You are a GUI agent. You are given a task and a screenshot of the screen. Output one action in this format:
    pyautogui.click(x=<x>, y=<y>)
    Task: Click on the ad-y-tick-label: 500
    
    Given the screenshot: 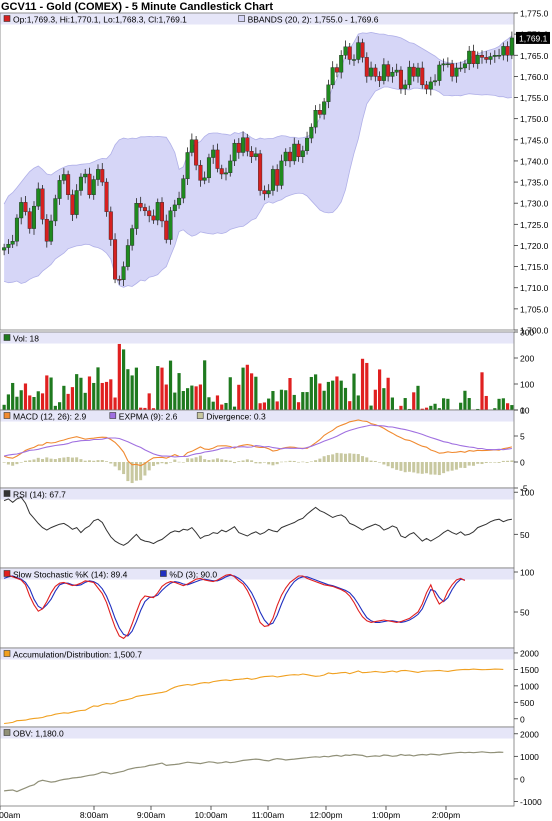 What is the action you would take?
    pyautogui.click(x=527, y=703)
    